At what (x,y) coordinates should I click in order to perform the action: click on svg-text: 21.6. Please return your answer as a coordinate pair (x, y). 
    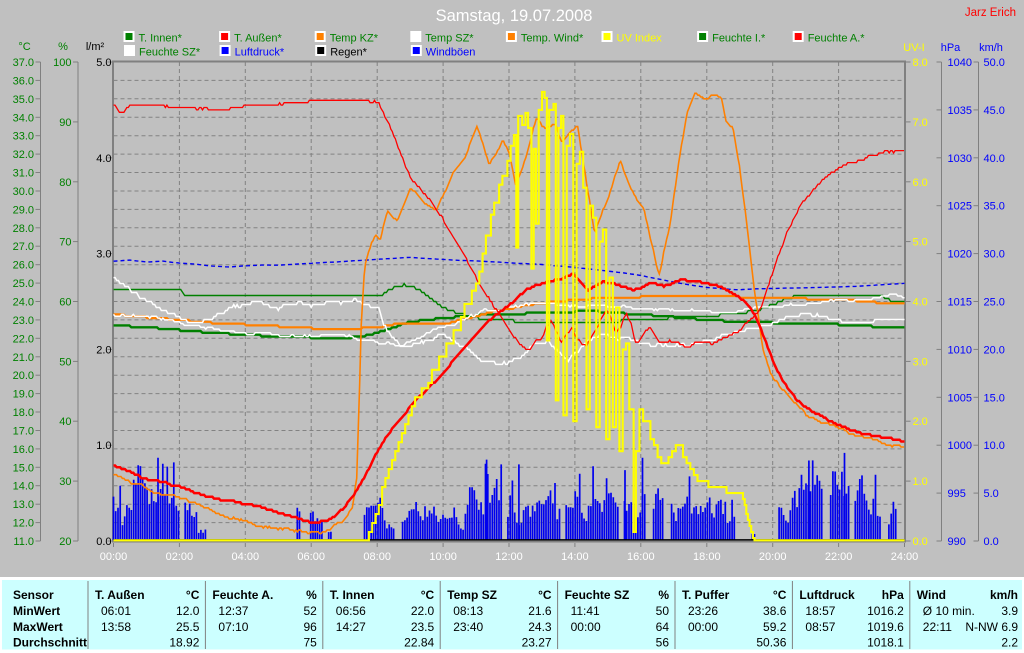
    Looking at the image, I should click on (540, 611).